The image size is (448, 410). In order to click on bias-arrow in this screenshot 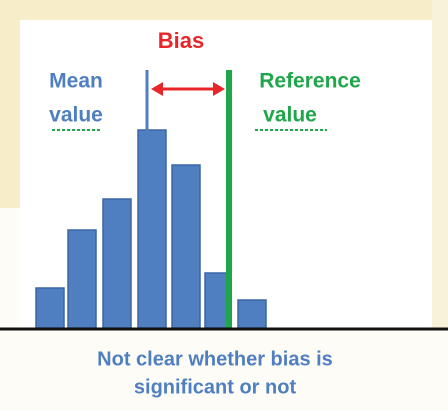, I will do `click(188, 89)`.